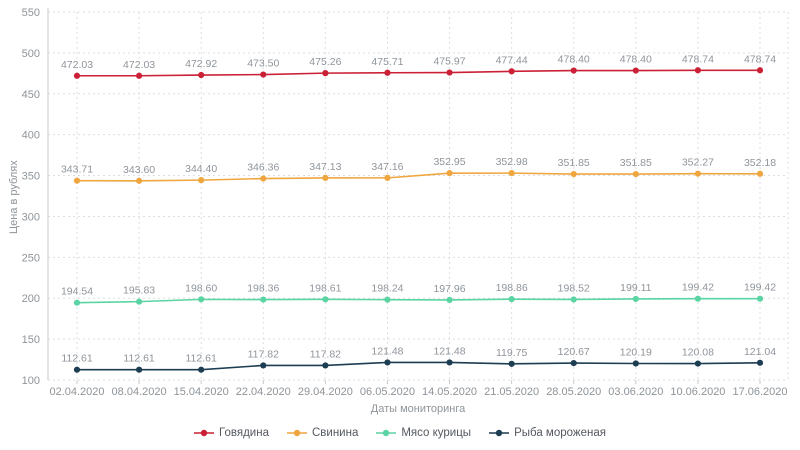  What do you see at coordinates (31, 340) in the screenshot?
I see `y-tick-label: 150` at bounding box center [31, 340].